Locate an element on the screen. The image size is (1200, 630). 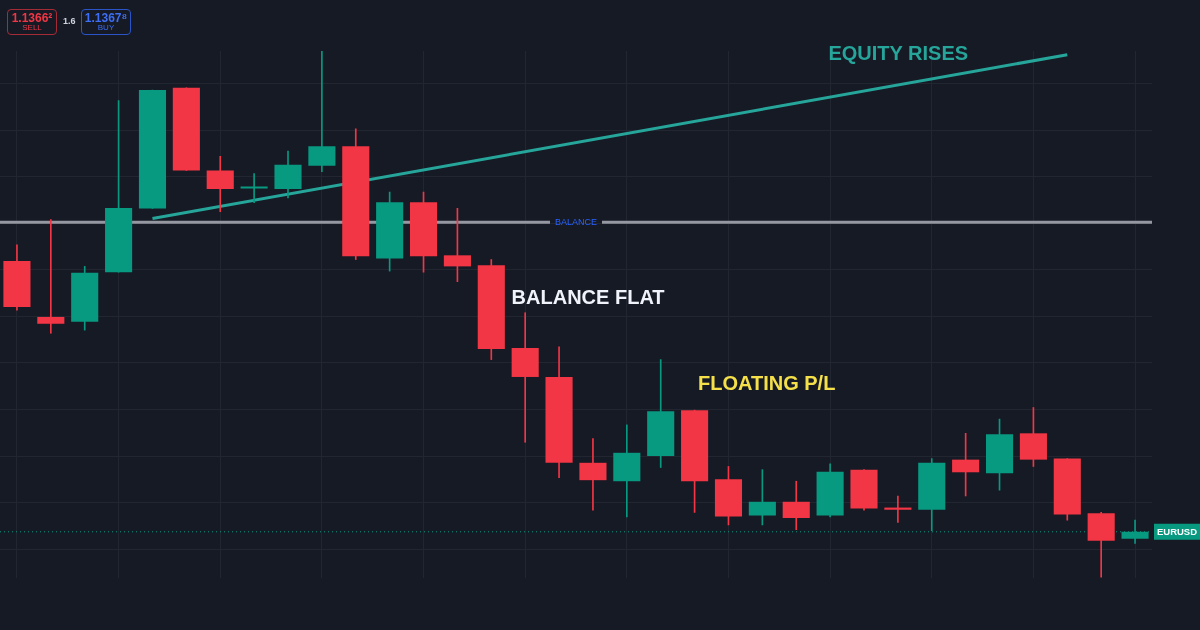
sell-button: 1.1366² SELL is located at coordinates (32, 22).